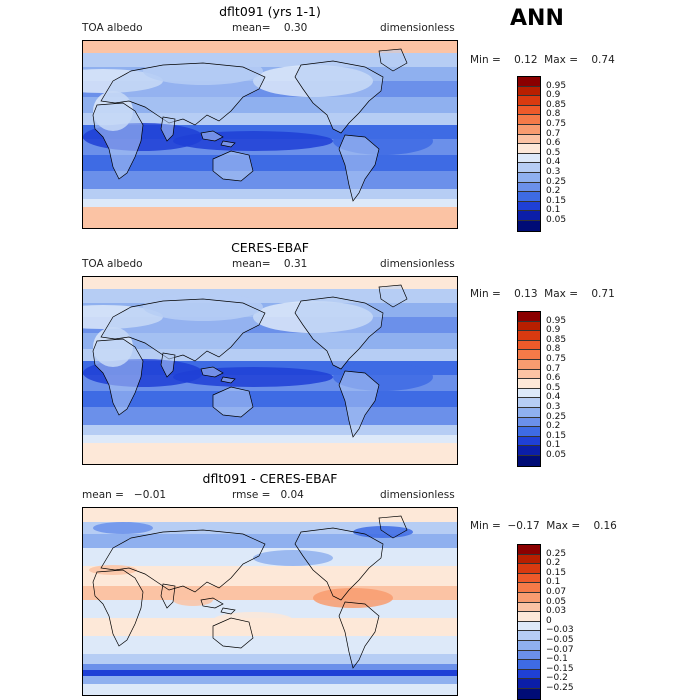 Image resolution: width=700 pixels, height=700 pixels. I want to click on season-label: ANN, so click(537, 18).